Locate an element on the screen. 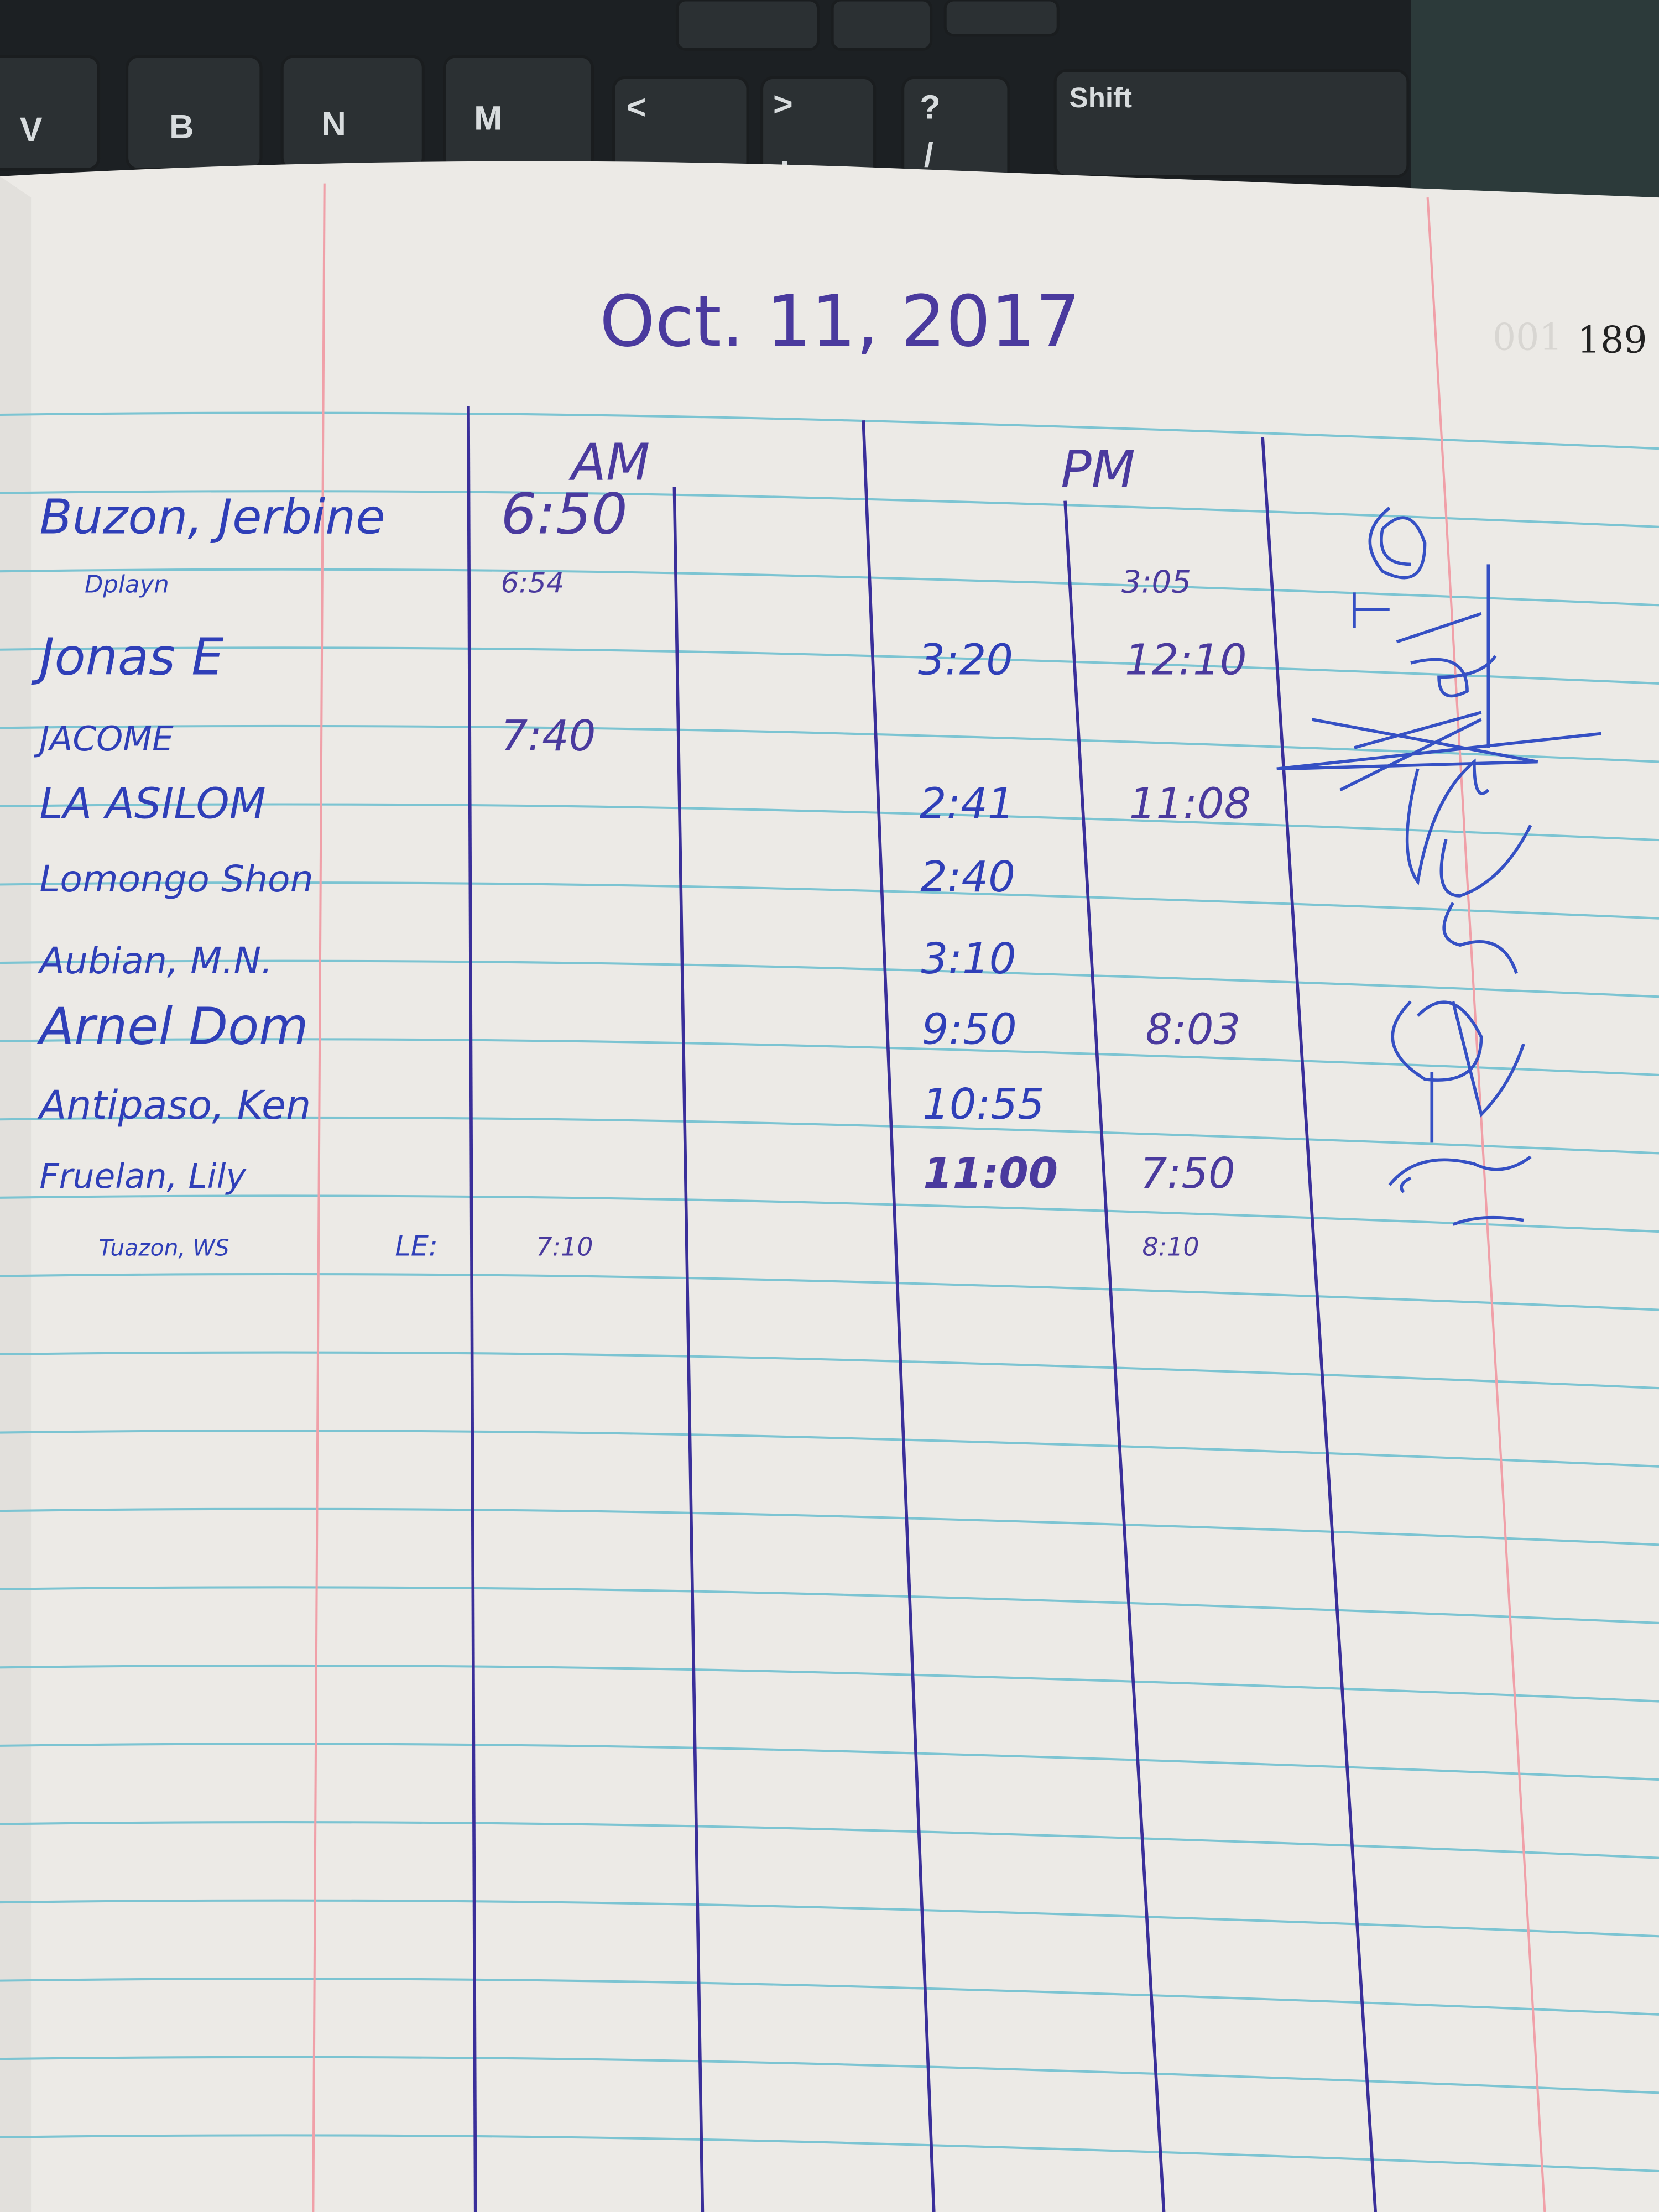  cell-name: Tuazon, WS is located at coordinates (164, 1248).